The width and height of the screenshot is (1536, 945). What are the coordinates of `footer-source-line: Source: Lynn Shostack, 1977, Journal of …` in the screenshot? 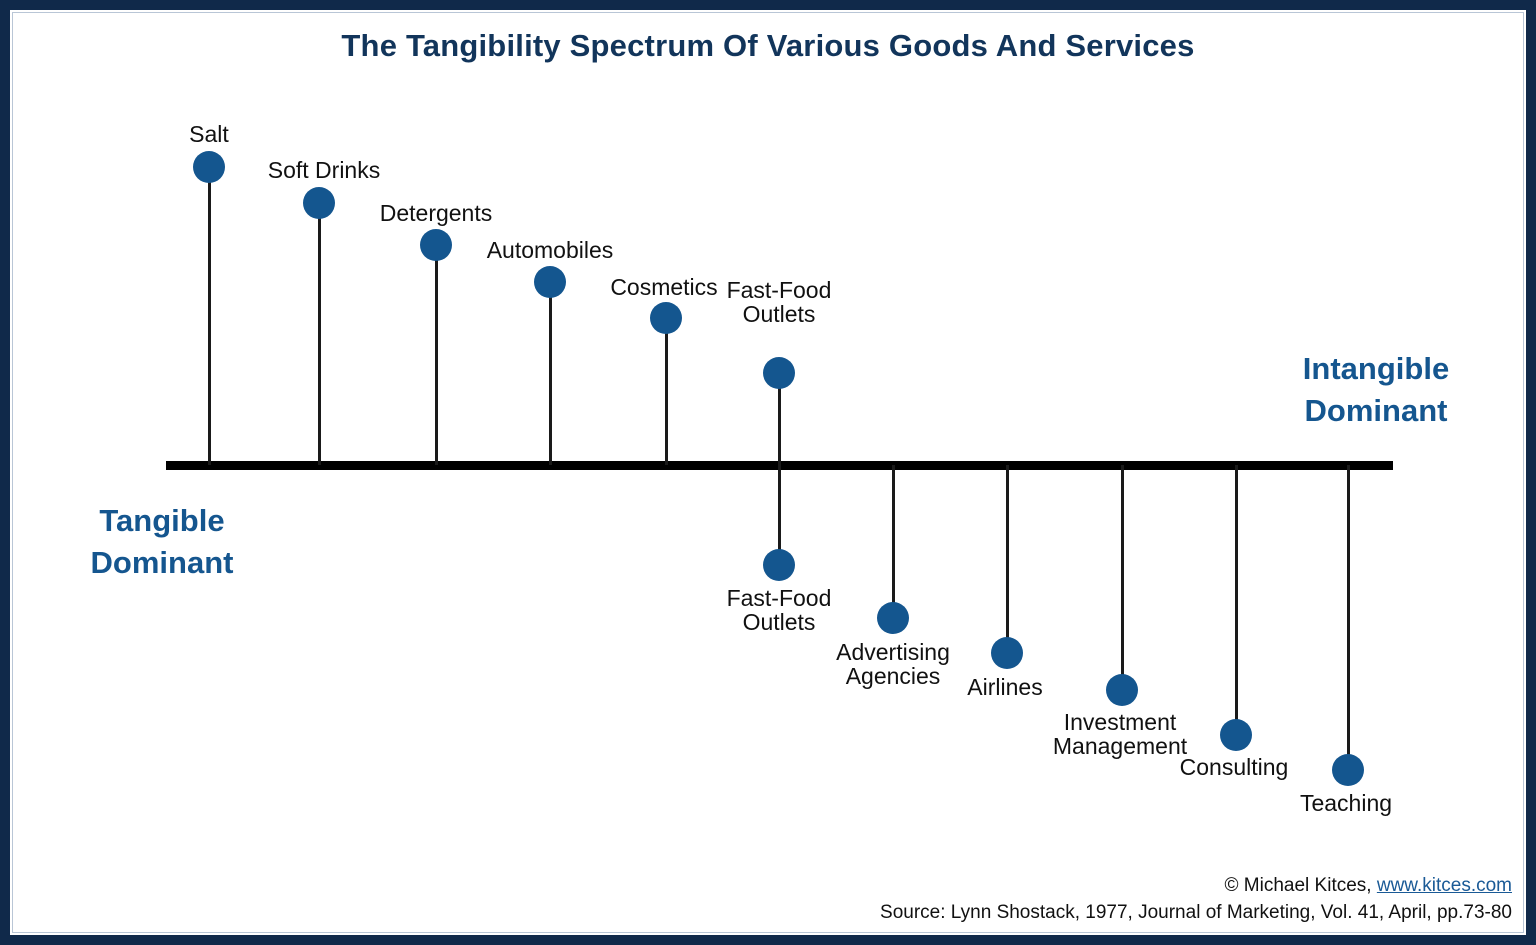 It's located at (1196, 913).